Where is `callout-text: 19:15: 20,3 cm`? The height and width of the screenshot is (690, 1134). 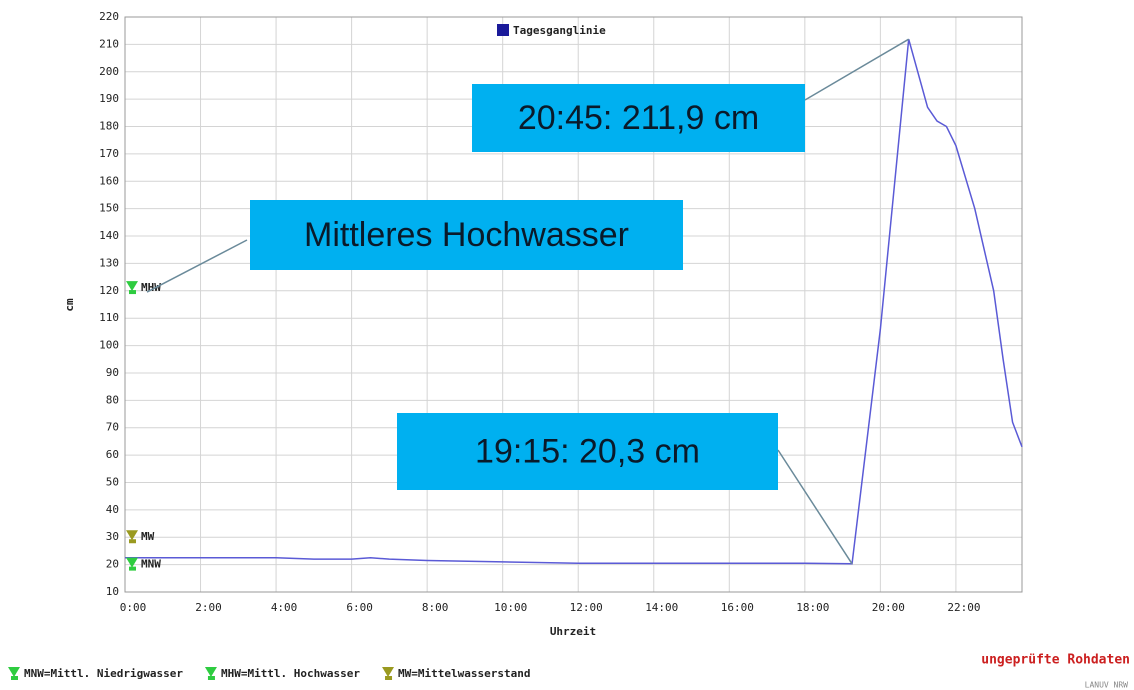 callout-text: 19:15: 20,3 cm is located at coordinates (587, 451).